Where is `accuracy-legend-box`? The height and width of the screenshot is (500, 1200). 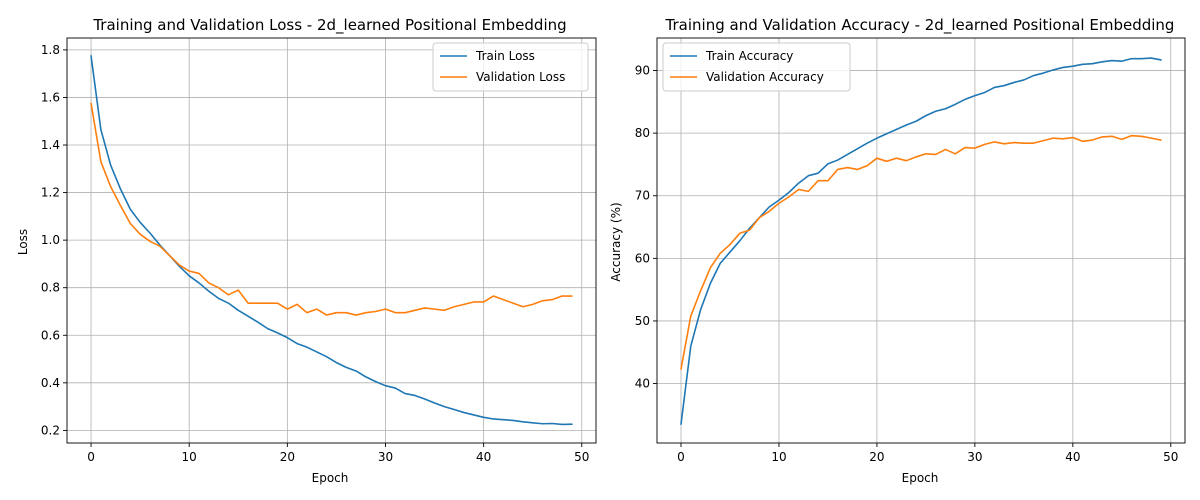
accuracy-legend-box is located at coordinates (756, 67).